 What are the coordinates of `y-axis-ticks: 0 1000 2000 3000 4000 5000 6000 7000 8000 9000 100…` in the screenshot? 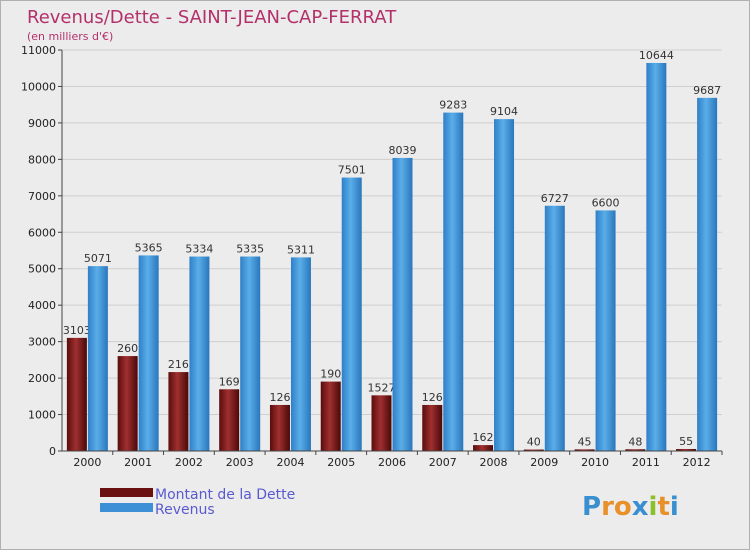 It's located at (41, 251).